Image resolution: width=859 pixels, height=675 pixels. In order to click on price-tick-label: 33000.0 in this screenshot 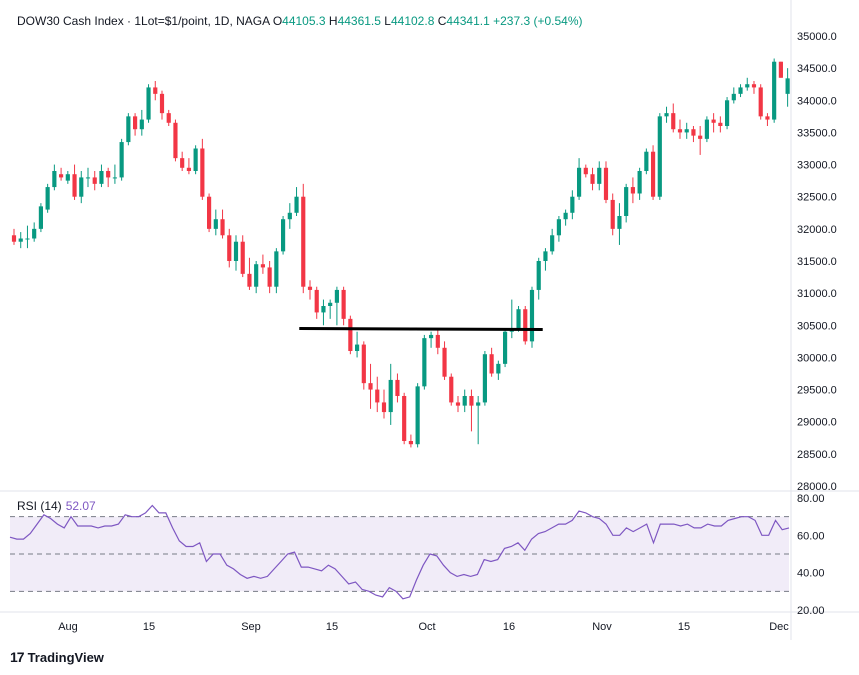, I will do `click(817, 166)`.